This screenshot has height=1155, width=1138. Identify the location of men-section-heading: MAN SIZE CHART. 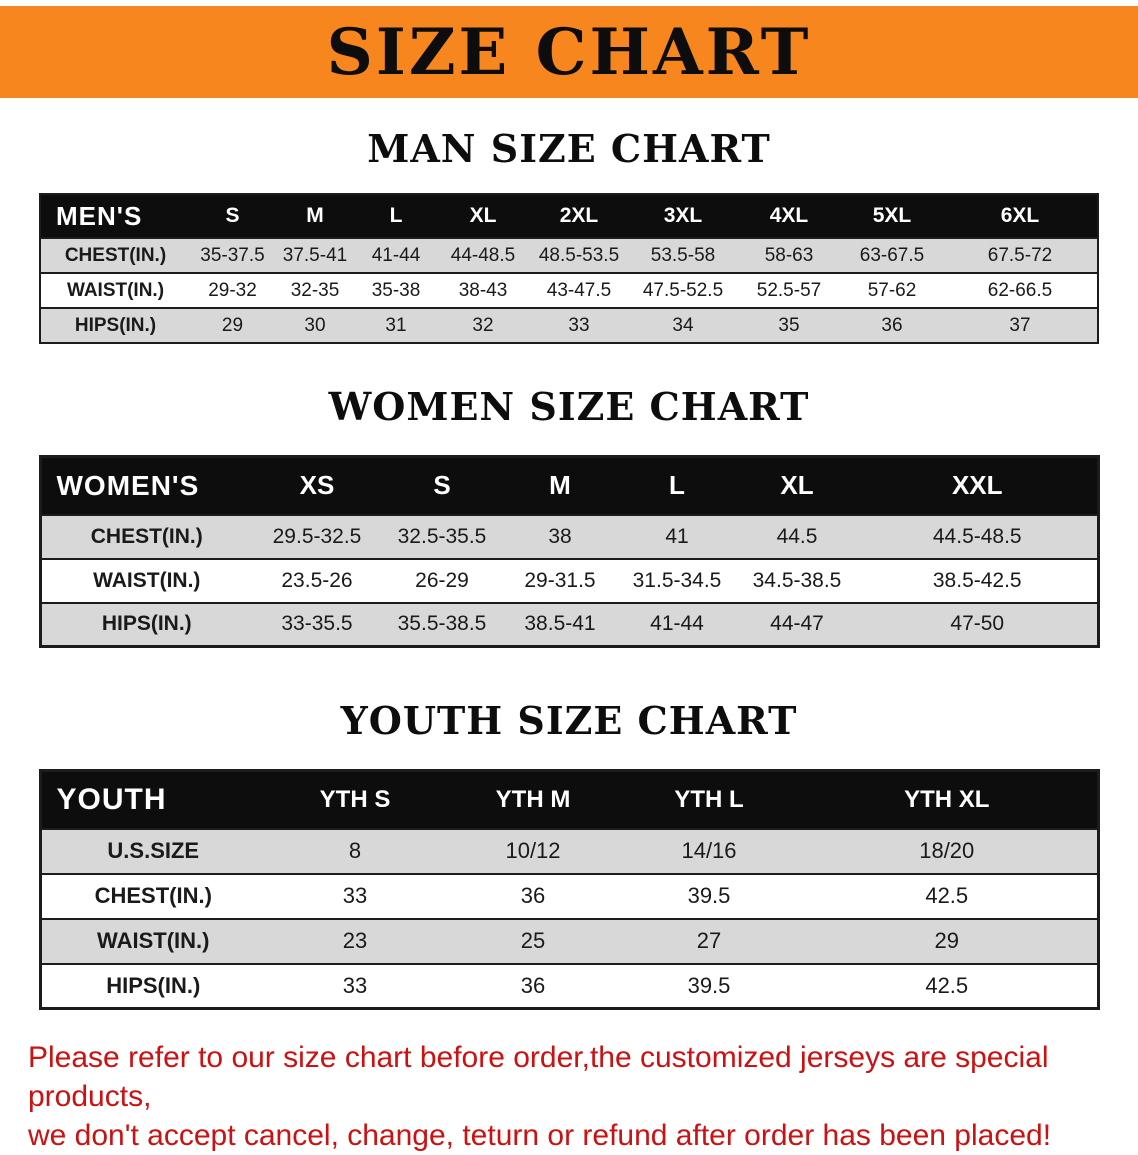
(569, 148).